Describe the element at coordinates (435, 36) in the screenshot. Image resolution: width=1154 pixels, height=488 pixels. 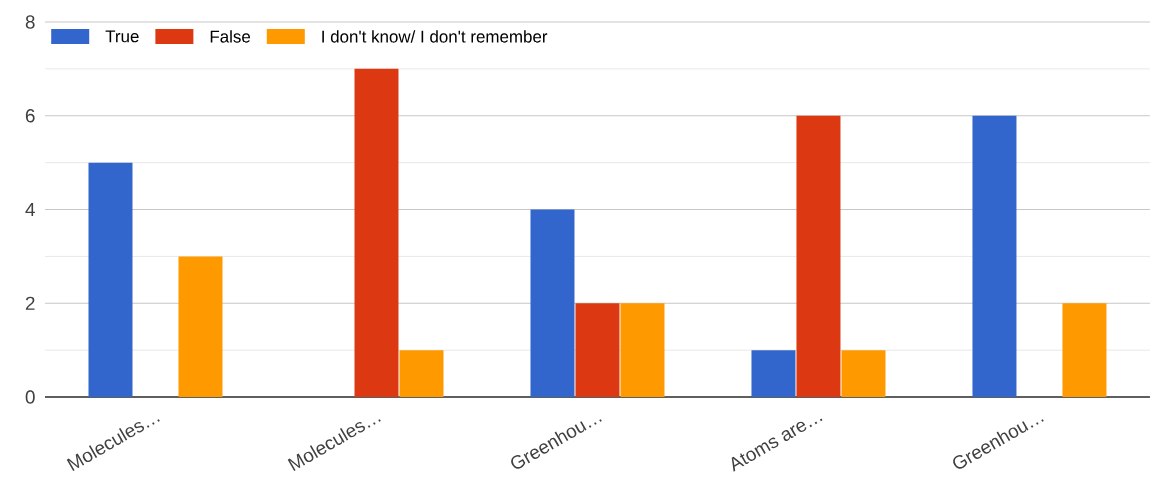
I see `legend-label: I don't know/ I don't remember` at that location.